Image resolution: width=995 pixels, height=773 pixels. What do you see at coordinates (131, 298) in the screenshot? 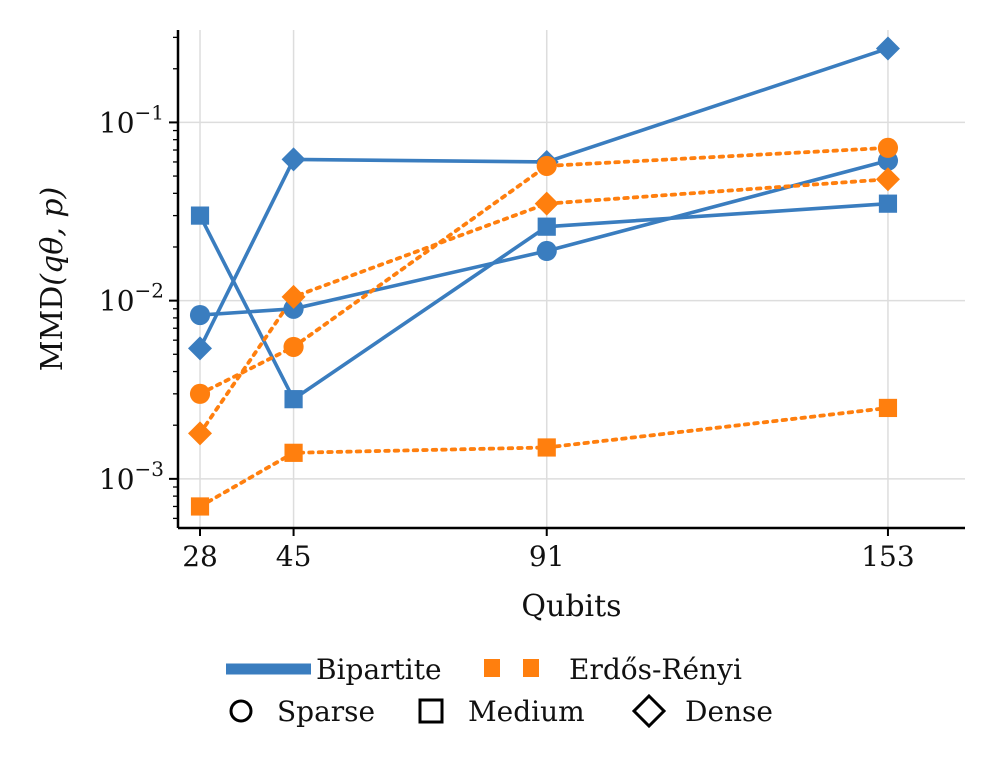
I see `y-tick-label: 10⁻²` at bounding box center [131, 298].